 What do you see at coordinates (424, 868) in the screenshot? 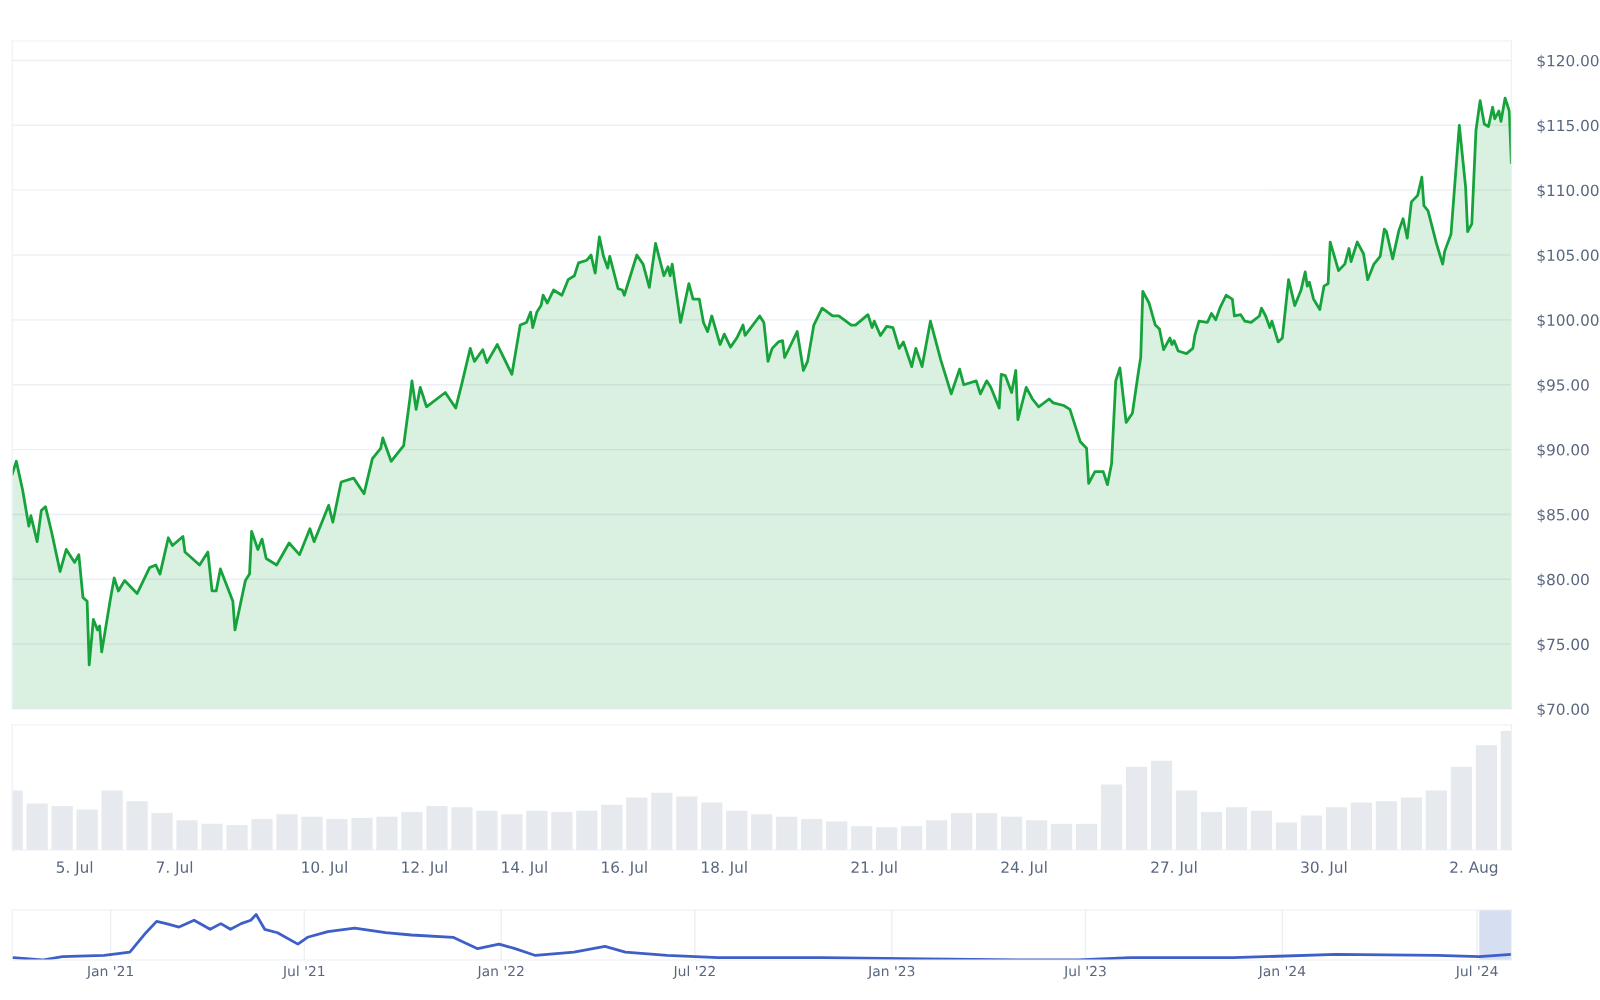
I see `x-tick-label: 12. Jul` at bounding box center [424, 868].